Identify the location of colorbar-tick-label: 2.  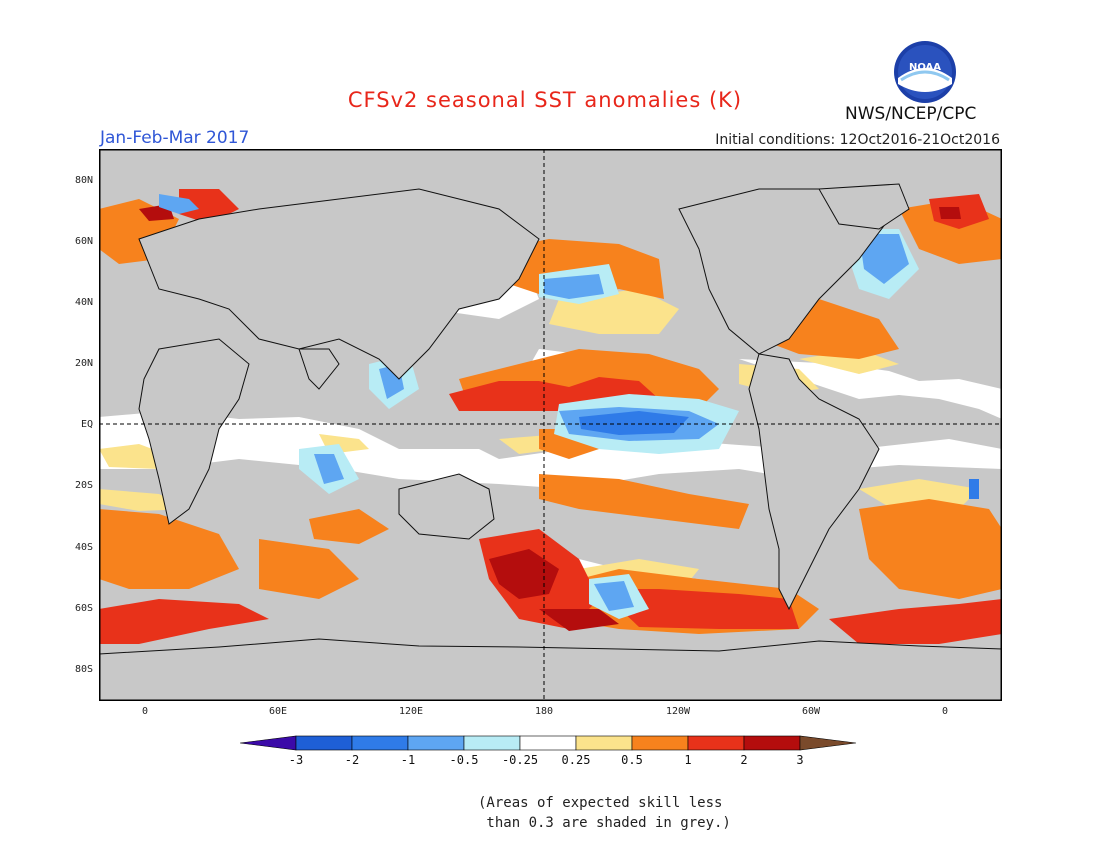
(744, 760).